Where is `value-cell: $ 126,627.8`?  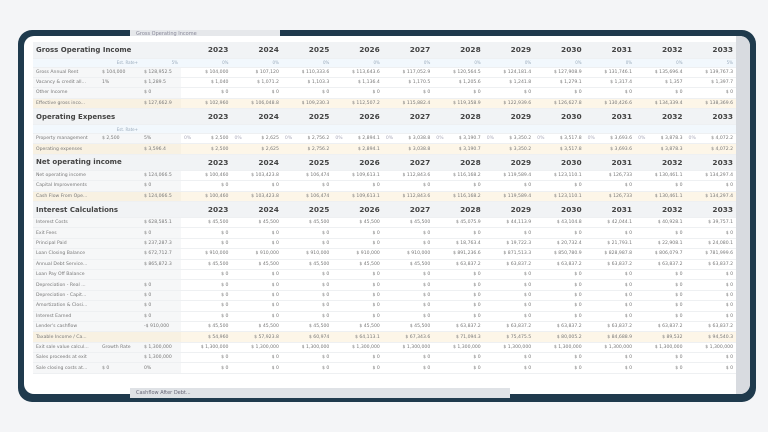
value-cell: $ 126,627.8 is located at coordinates (559, 104).